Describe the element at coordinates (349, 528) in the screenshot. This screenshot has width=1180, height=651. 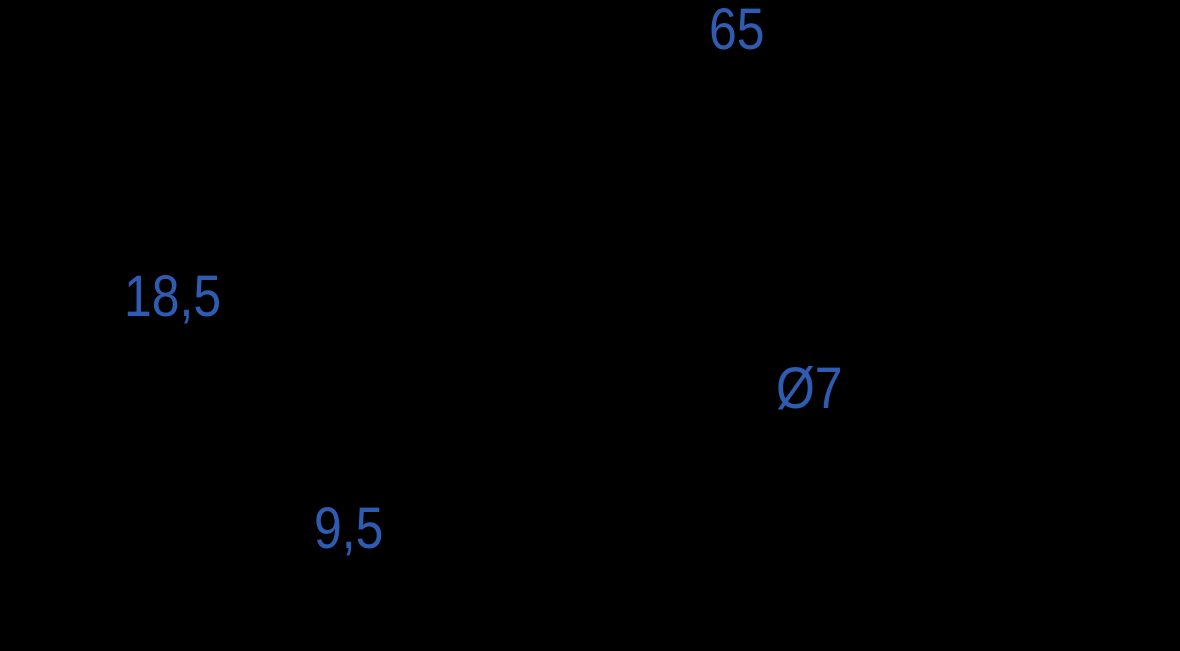
I see `dimension-label-9-5: 9,5` at that location.